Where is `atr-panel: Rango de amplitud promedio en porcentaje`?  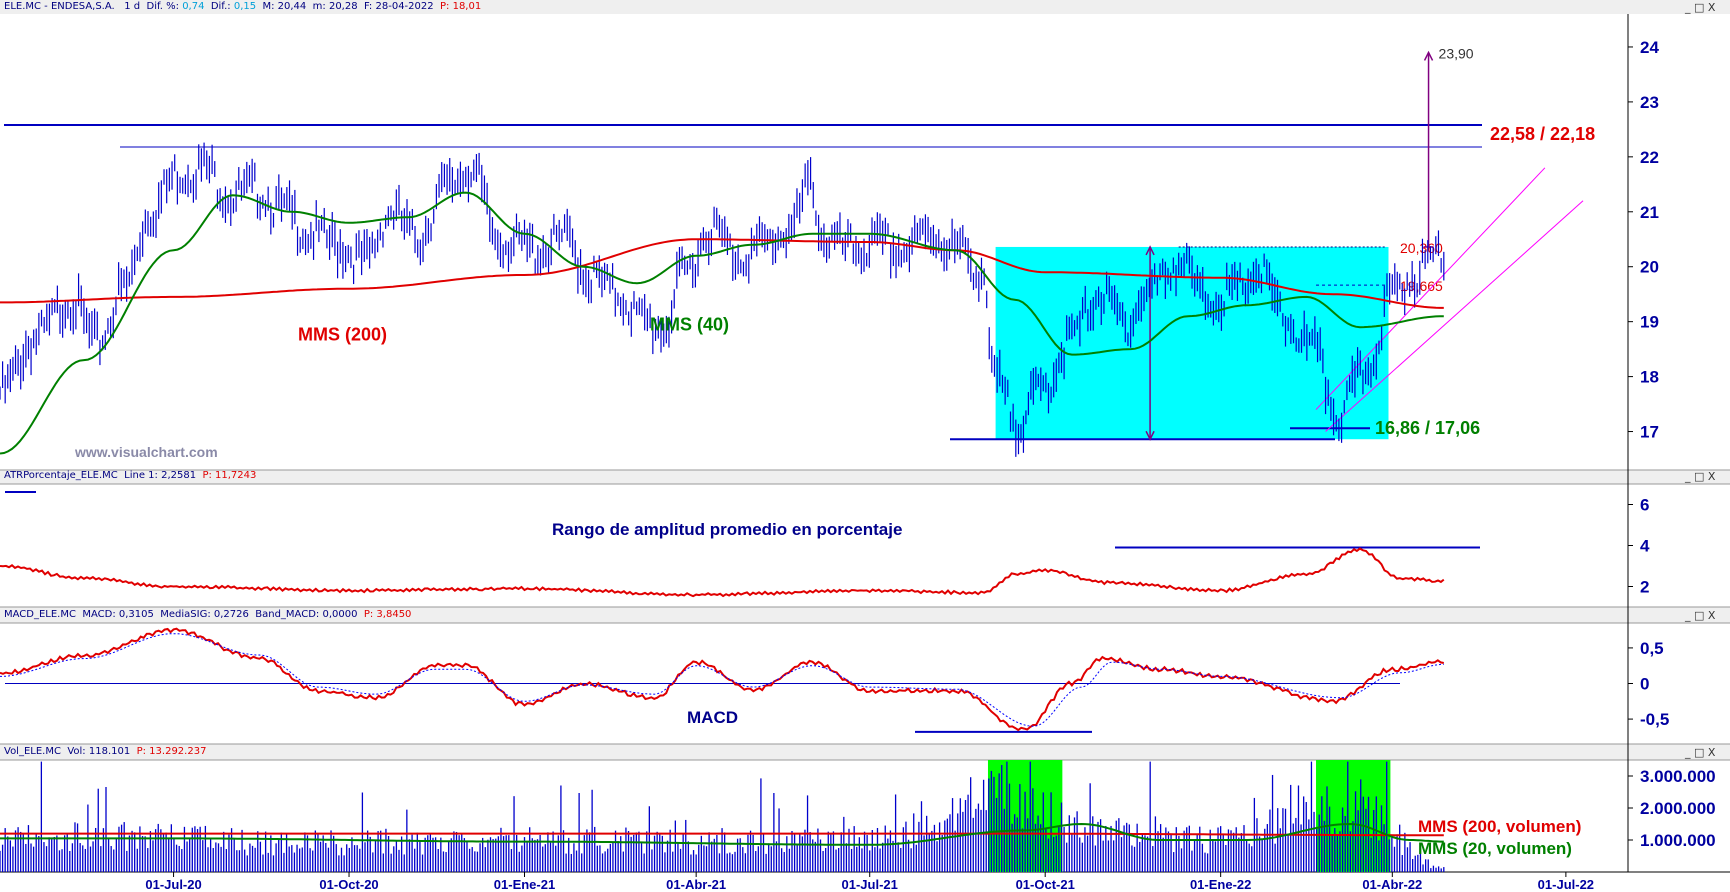
atr-panel: Rango de amplitud promedio en porcentaje is located at coordinates (740, 544).